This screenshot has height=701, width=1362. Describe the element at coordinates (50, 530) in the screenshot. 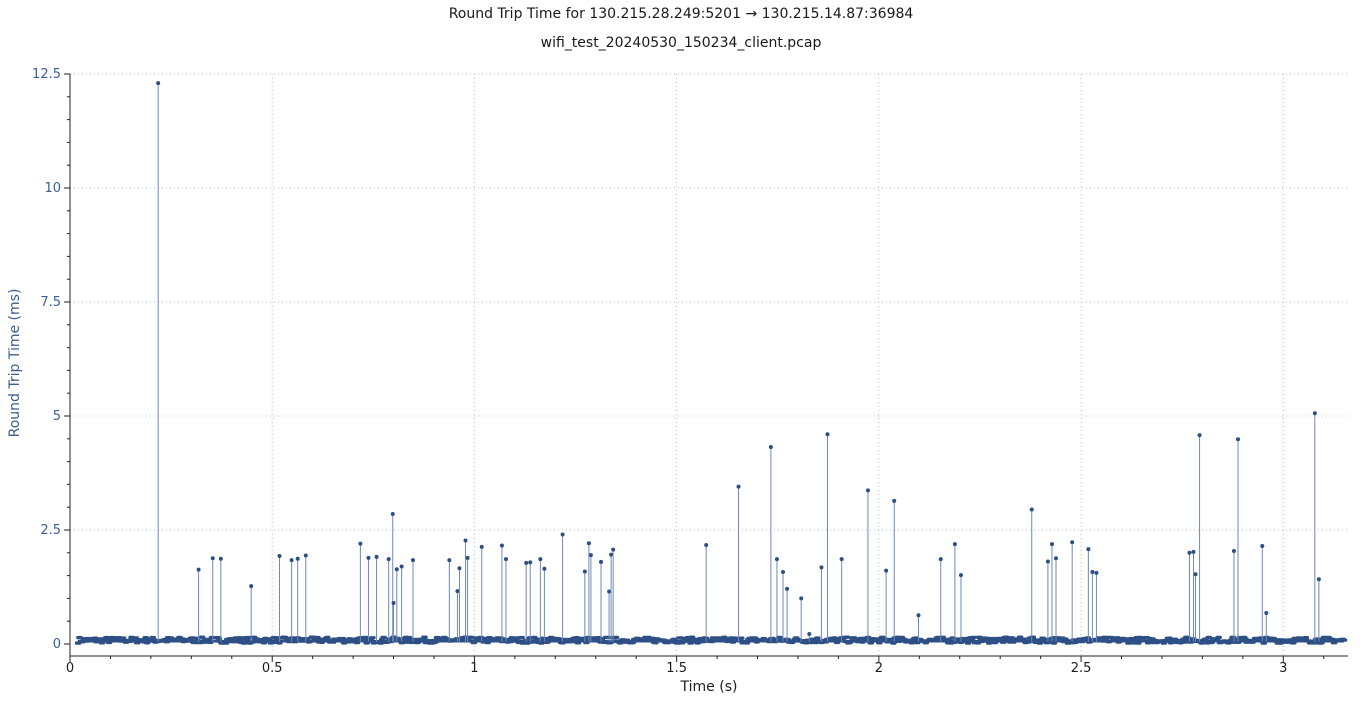

I see `y-tick-label: 2.5` at that location.